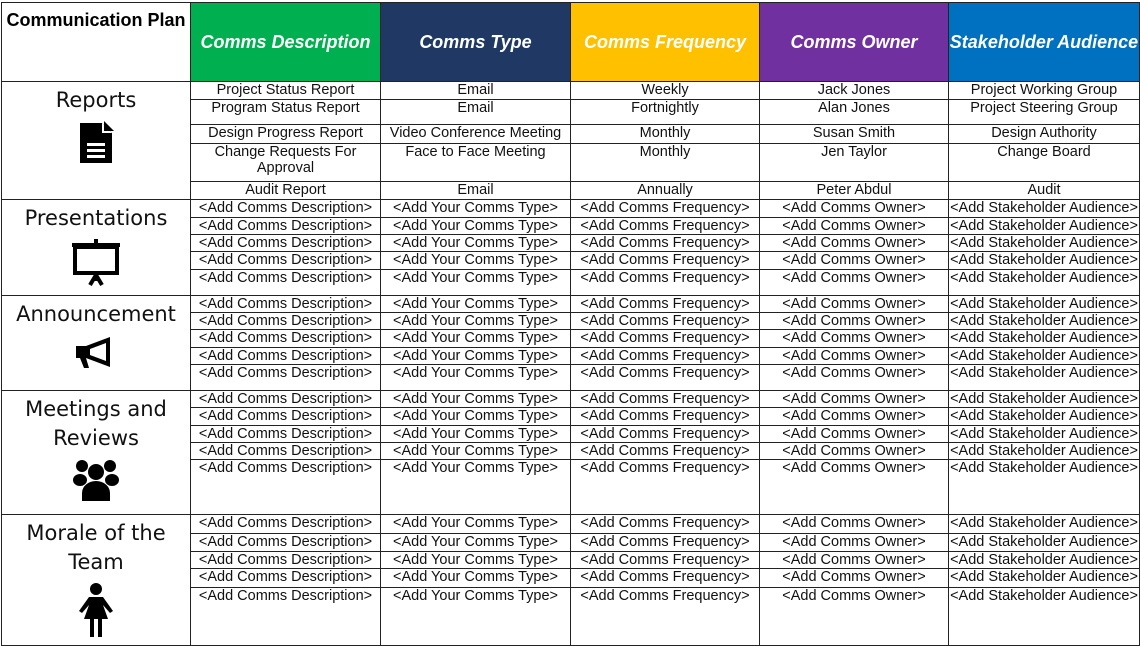 The height and width of the screenshot is (646, 1140). I want to click on cell-frequency: Fortnightly, so click(665, 112).